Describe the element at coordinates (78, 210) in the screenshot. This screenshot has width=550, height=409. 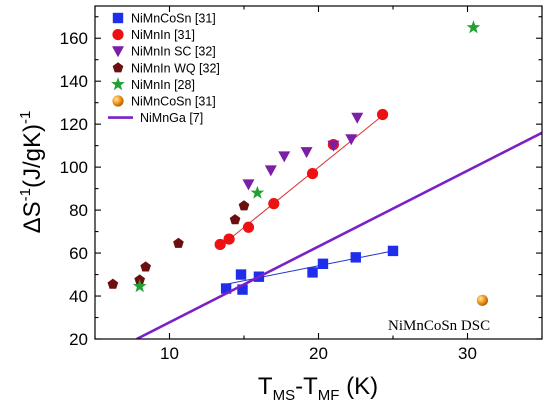
I see `y-tick-label: 80` at that location.